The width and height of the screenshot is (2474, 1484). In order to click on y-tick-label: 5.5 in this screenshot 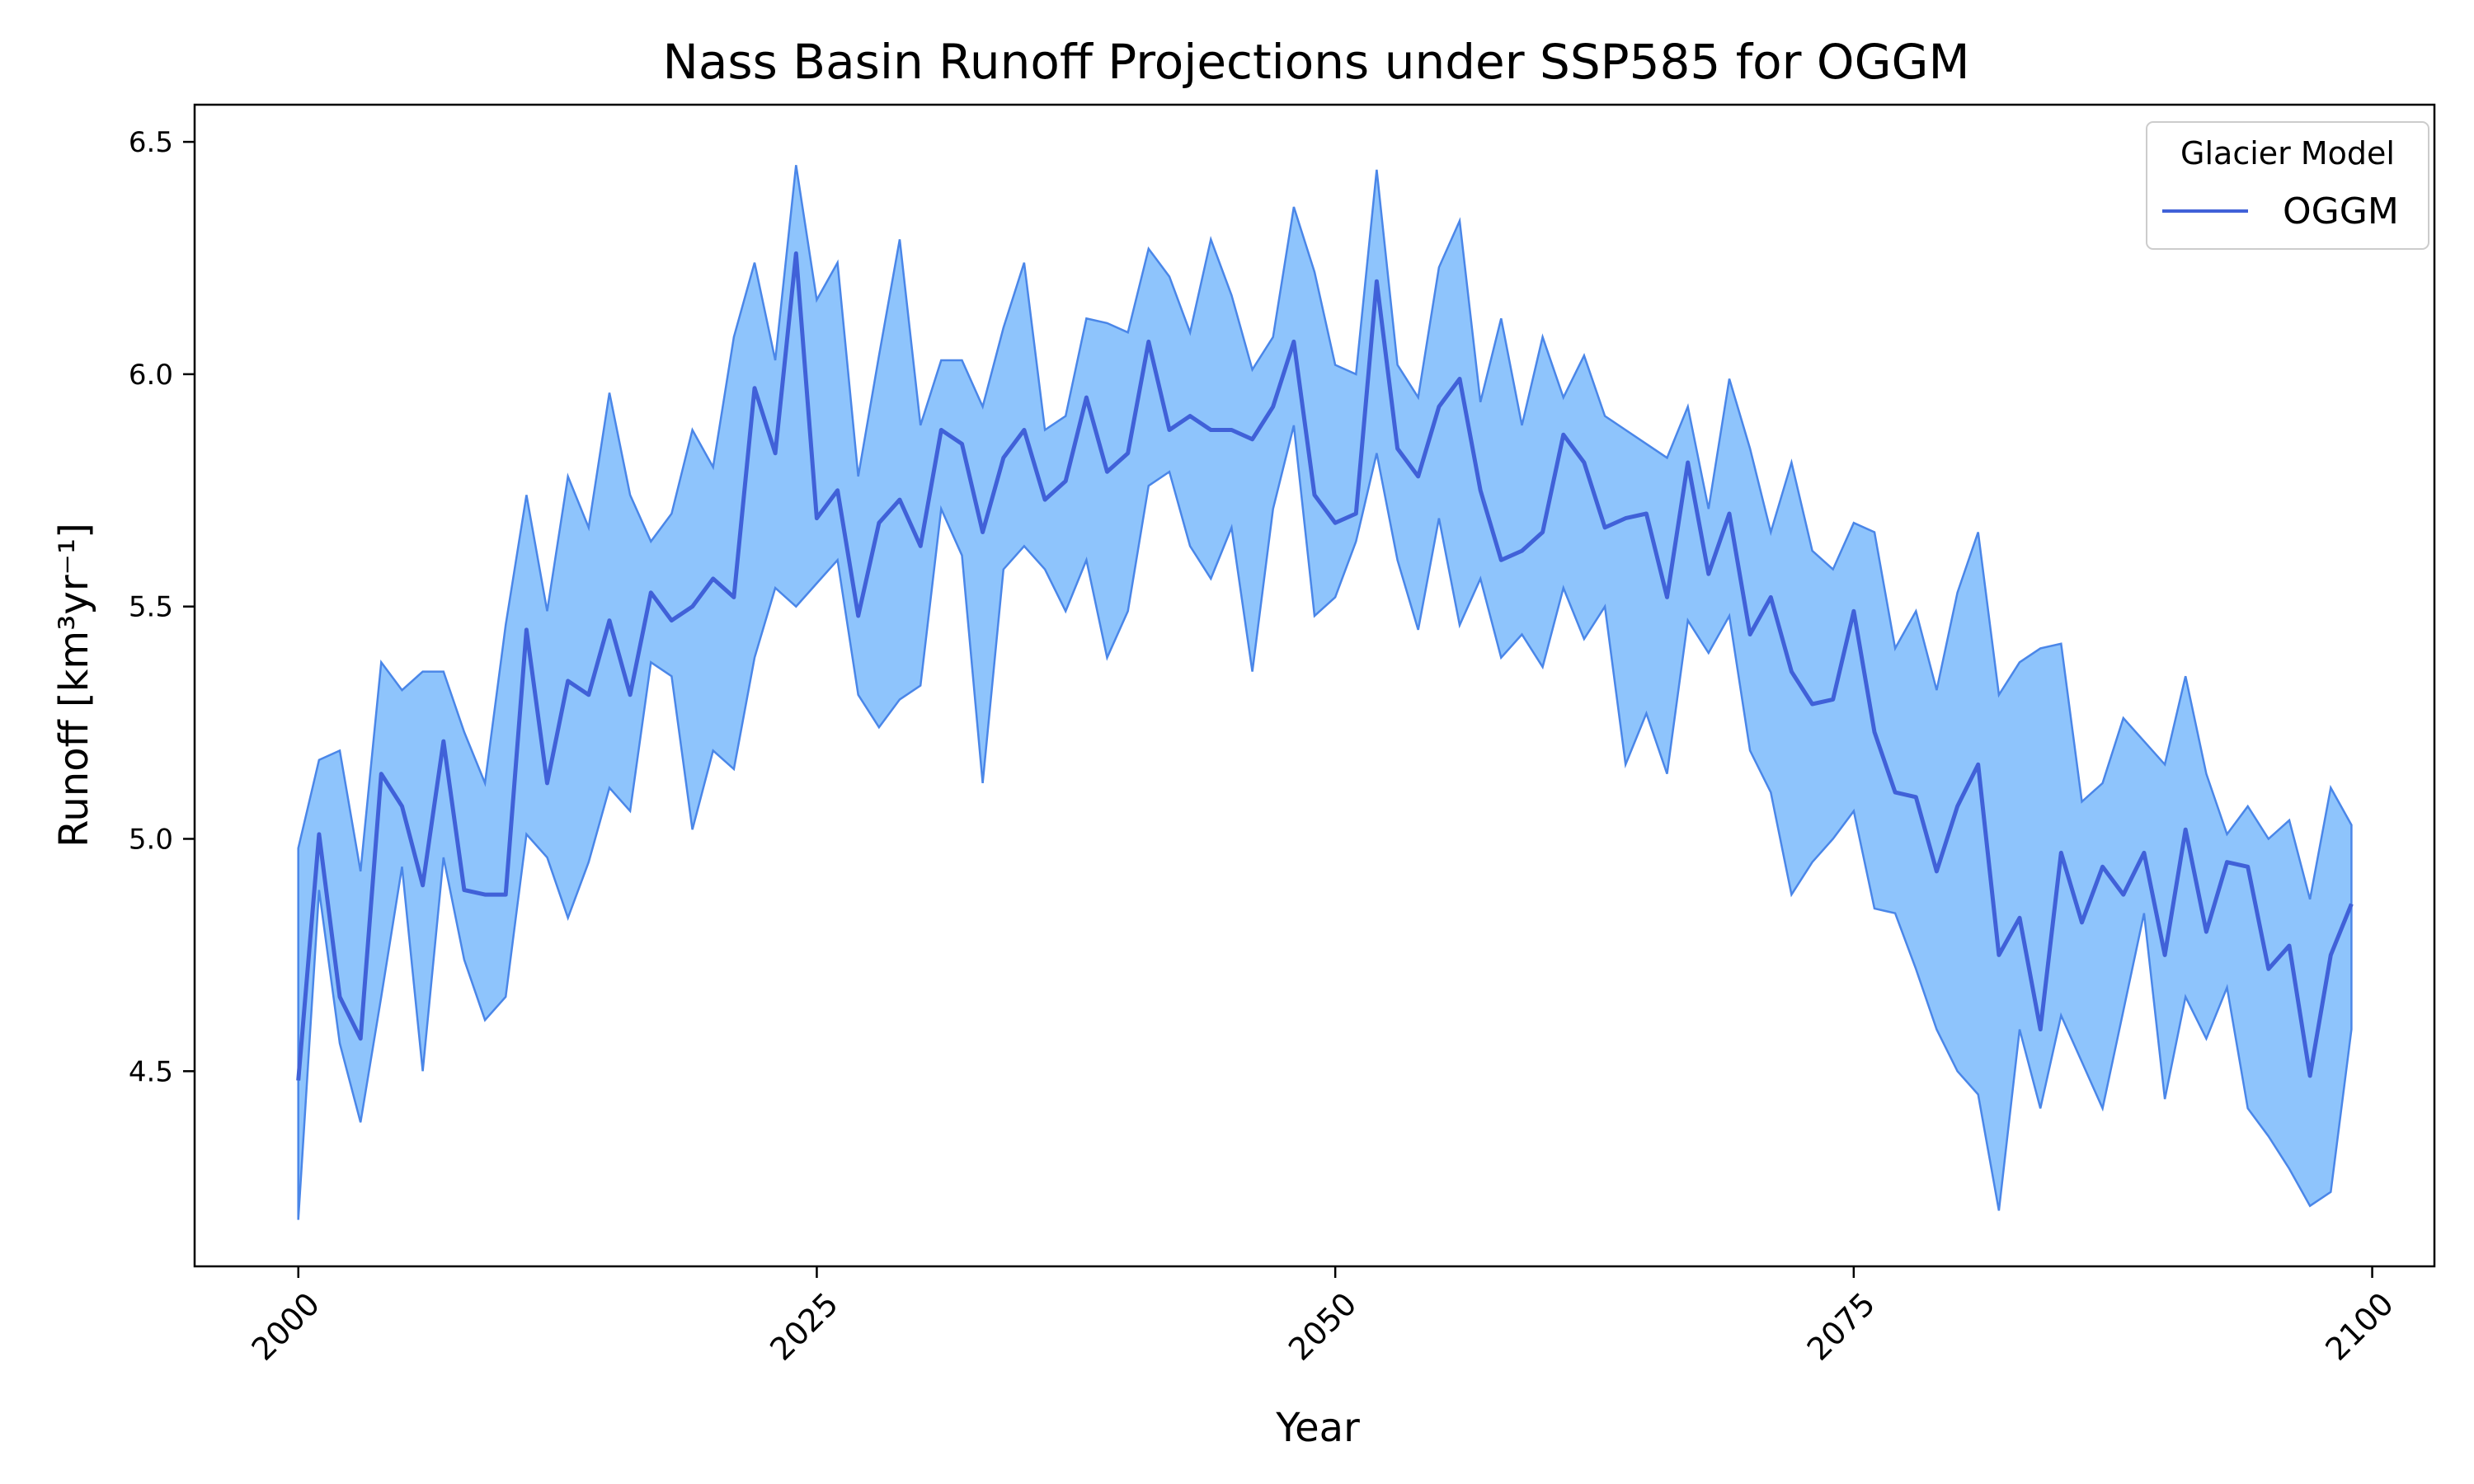, I will do `click(151, 607)`.